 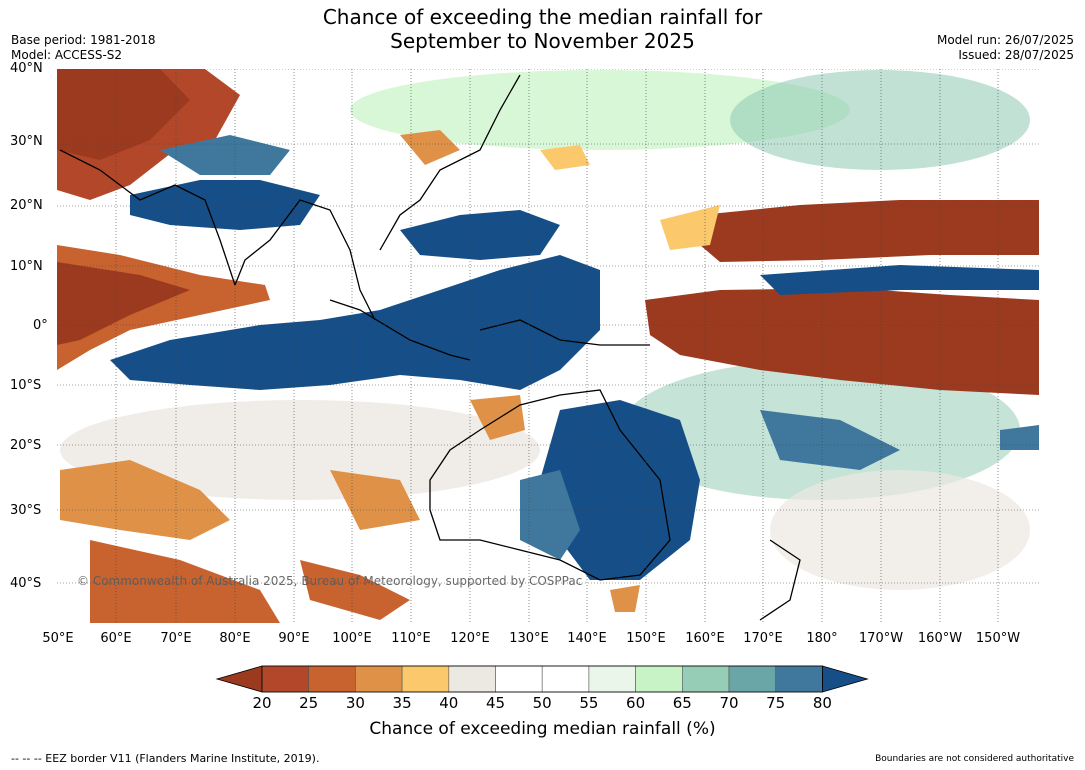 What do you see at coordinates (176, 638) in the screenshot?
I see `lon-label-70e: 70°E` at bounding box center [176, 638].